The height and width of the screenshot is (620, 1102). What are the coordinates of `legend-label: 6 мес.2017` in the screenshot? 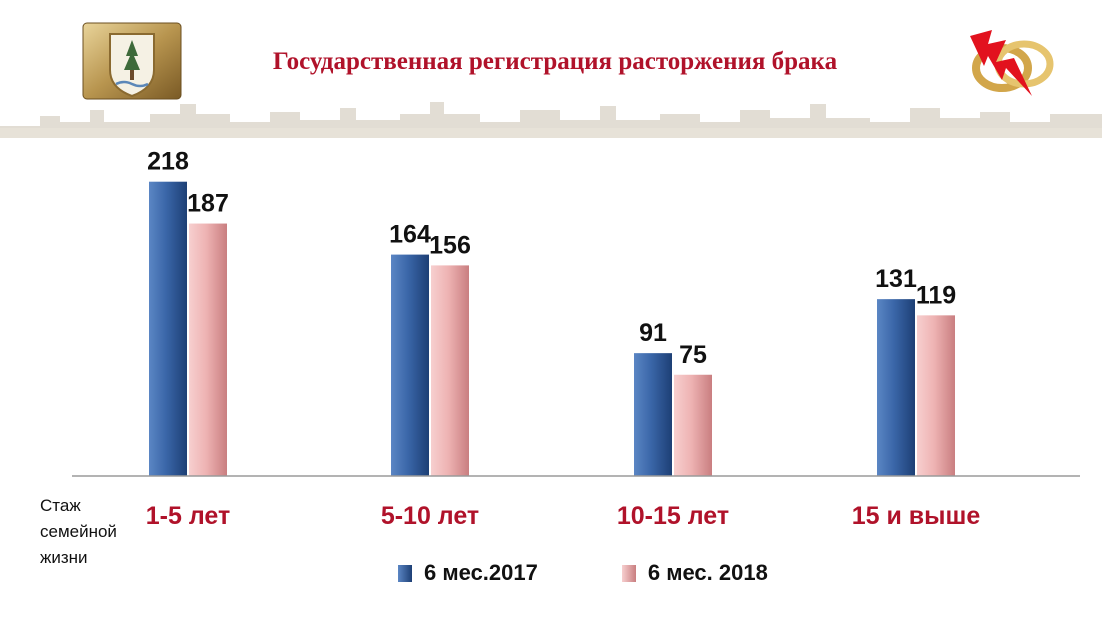 It's located at (481, 572).